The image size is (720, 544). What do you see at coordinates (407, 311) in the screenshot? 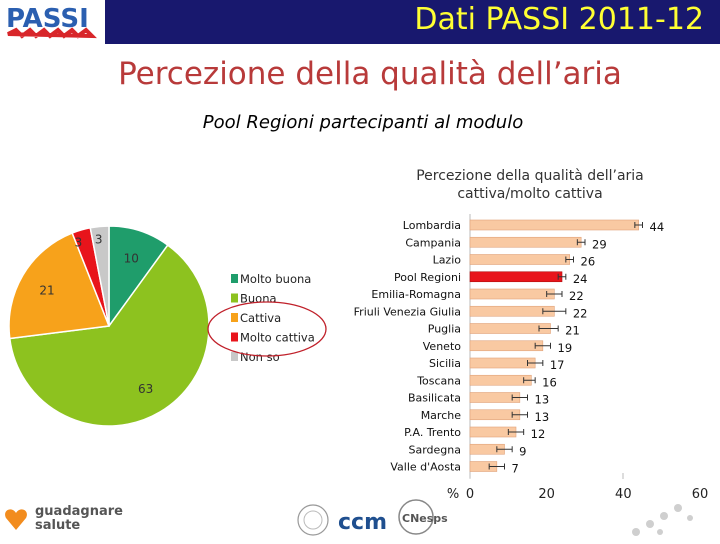
I see `bar-category-friuli-venezia-giulia: Friuli Venezia Giulia` at bounding box center [407, 311].